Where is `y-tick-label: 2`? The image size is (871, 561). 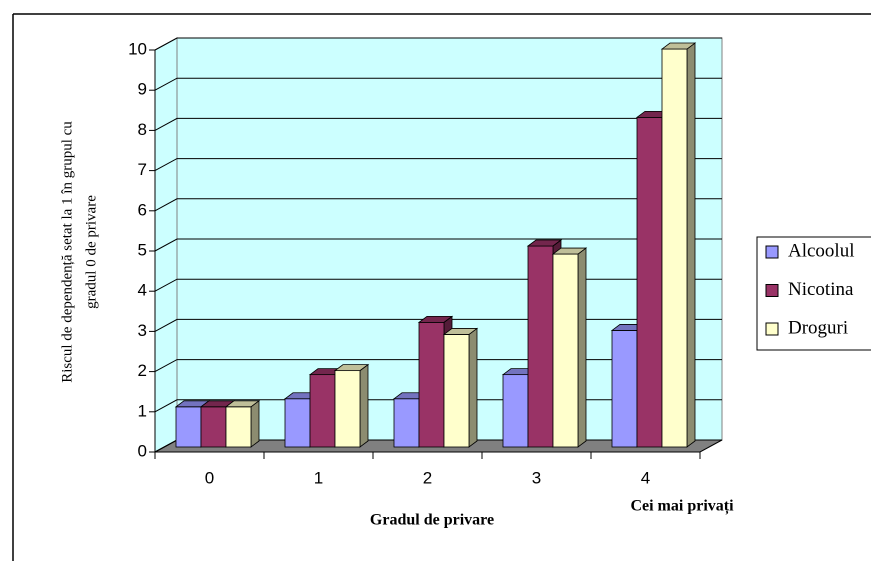 y-tick-label: 2 is located at coordinates (142, 370).